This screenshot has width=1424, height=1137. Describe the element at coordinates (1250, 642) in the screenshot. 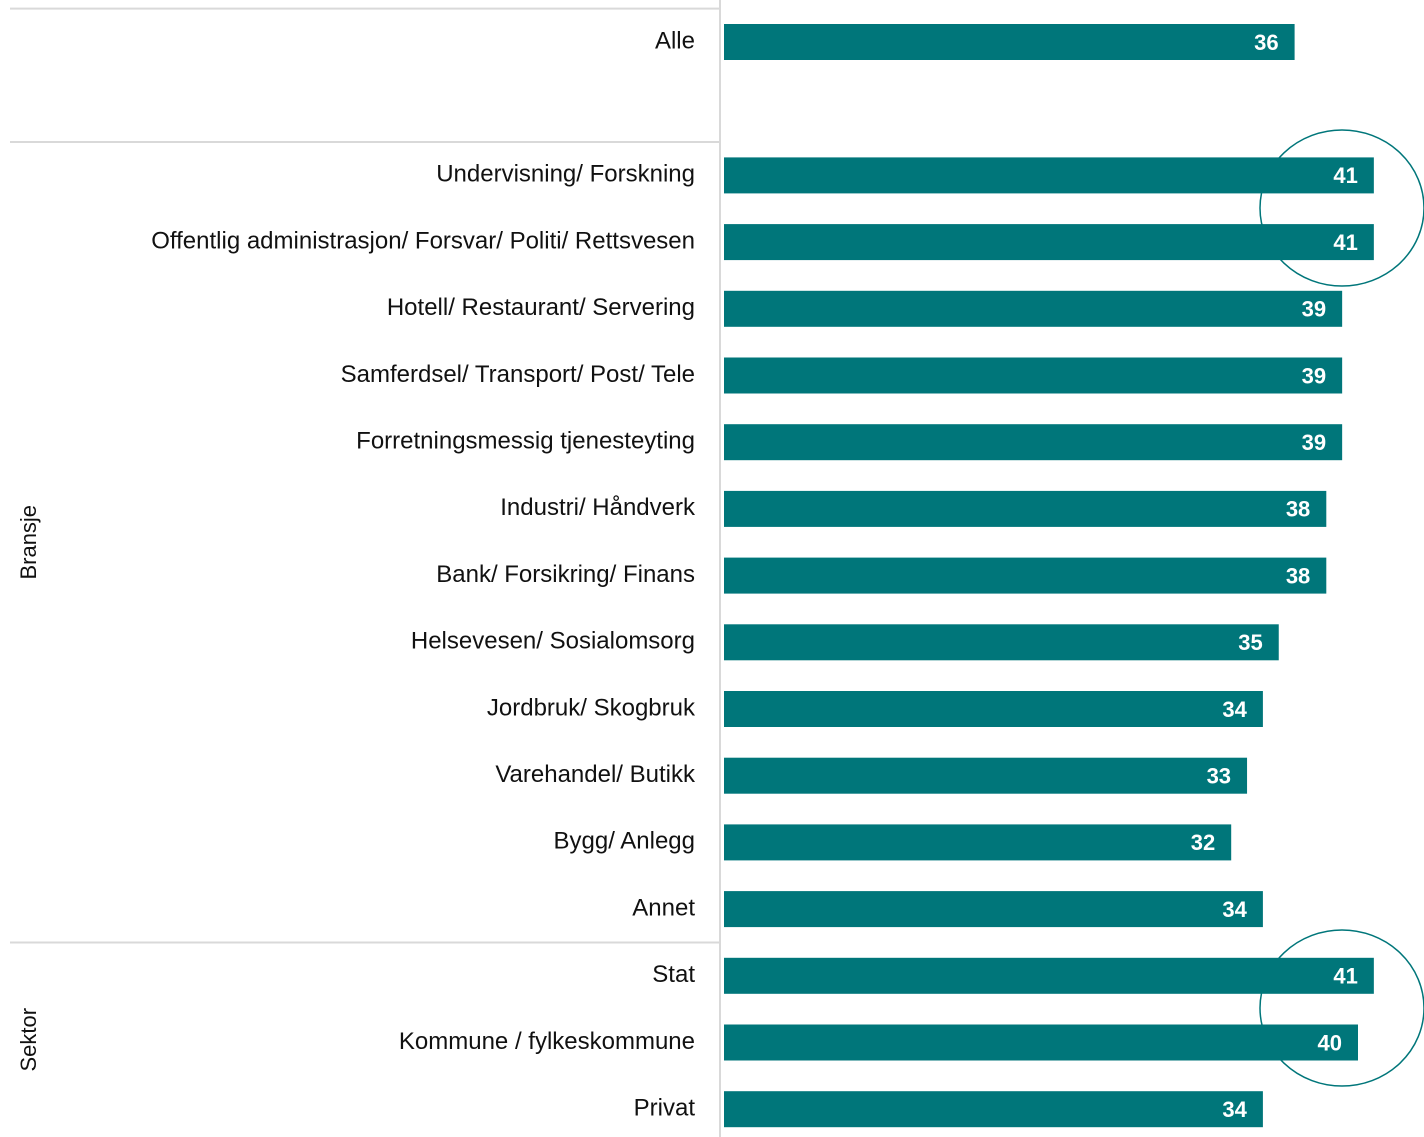

I see `value-label: 35` at that location.